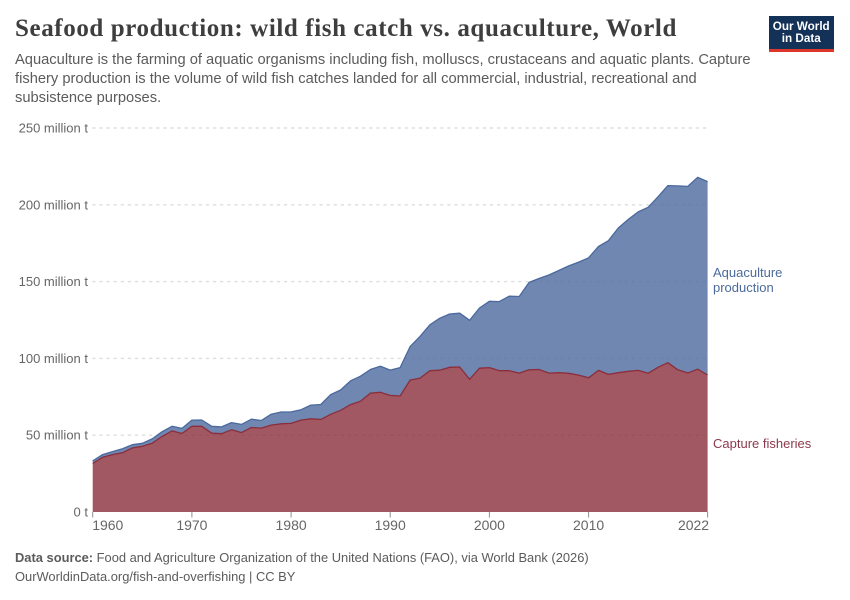 The image size is (850, 600). What do you see at coordinates (107, 525) in the screenshot?
I see `svg-text: 1960` at bounding box center [107, 525].